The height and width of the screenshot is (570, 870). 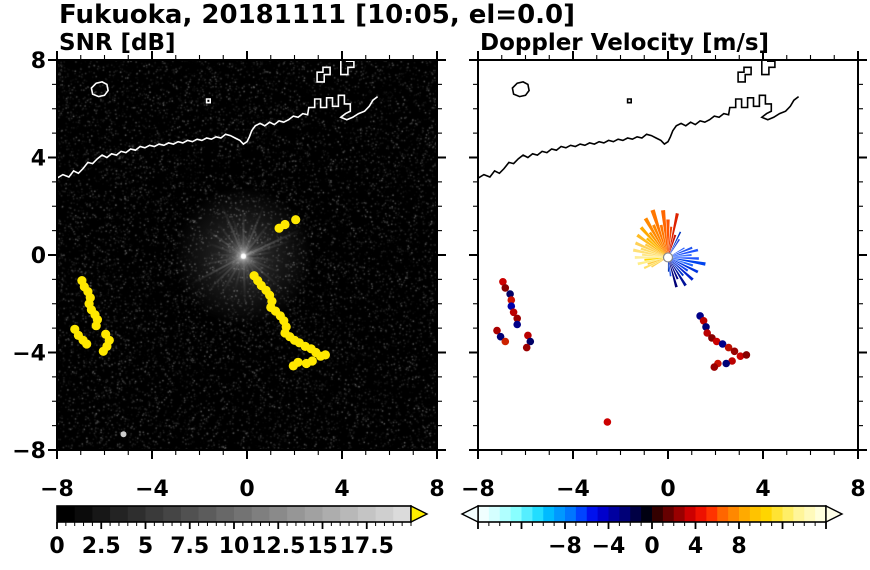 What do you see at coordinates (38, 61) in the screenshot?
I see `y-tick-label: 8` at bounding box center [38, 61].